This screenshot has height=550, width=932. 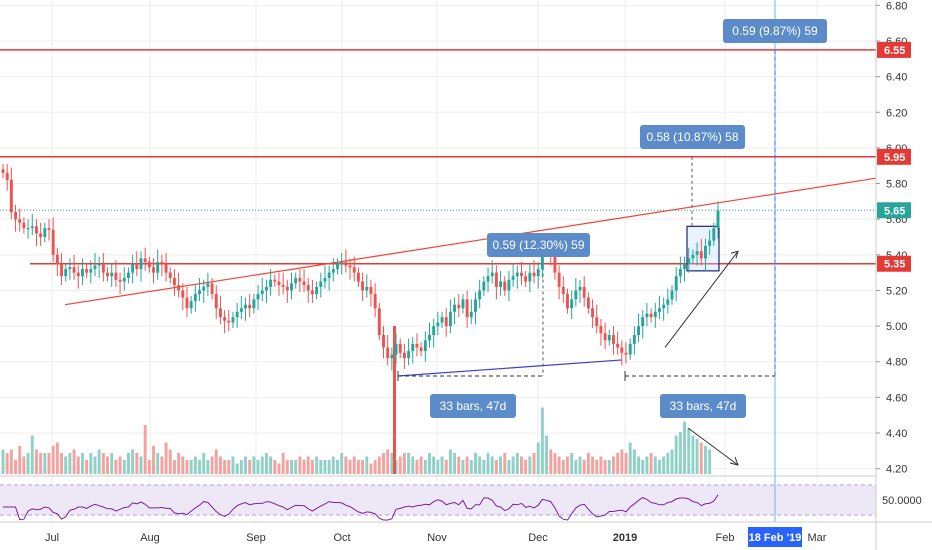 I want to click on price-tick-label: 4.40, so click(x=896, y=434).